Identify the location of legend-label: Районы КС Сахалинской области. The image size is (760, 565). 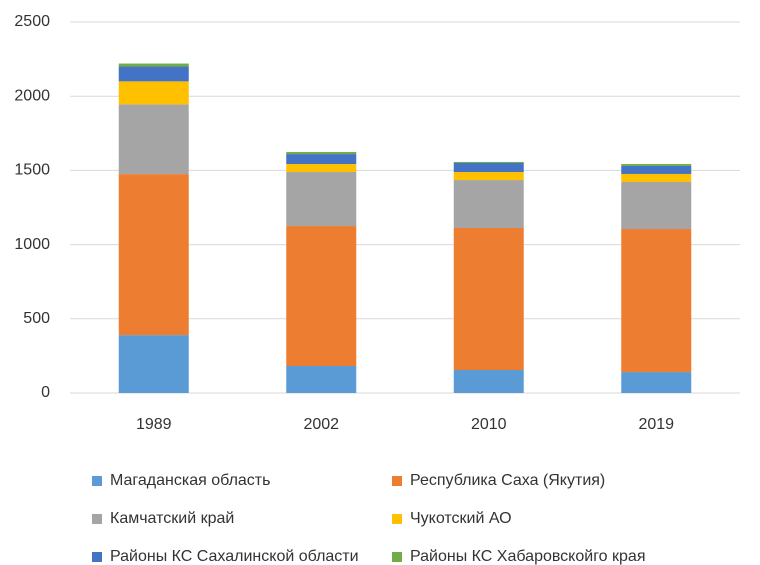
(234, 556).